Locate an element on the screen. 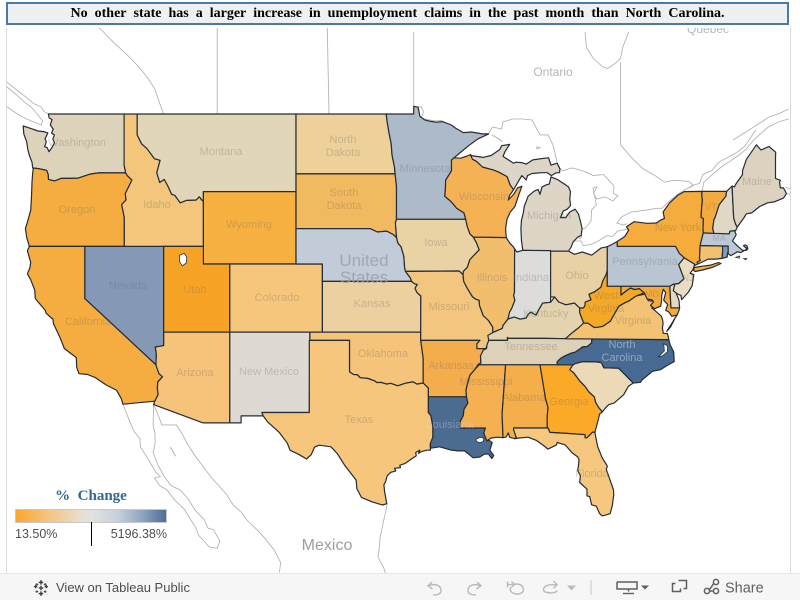 This screenshot has width=800, height=601. svg-text: Oklahoma is located at coordinates (383, 354).